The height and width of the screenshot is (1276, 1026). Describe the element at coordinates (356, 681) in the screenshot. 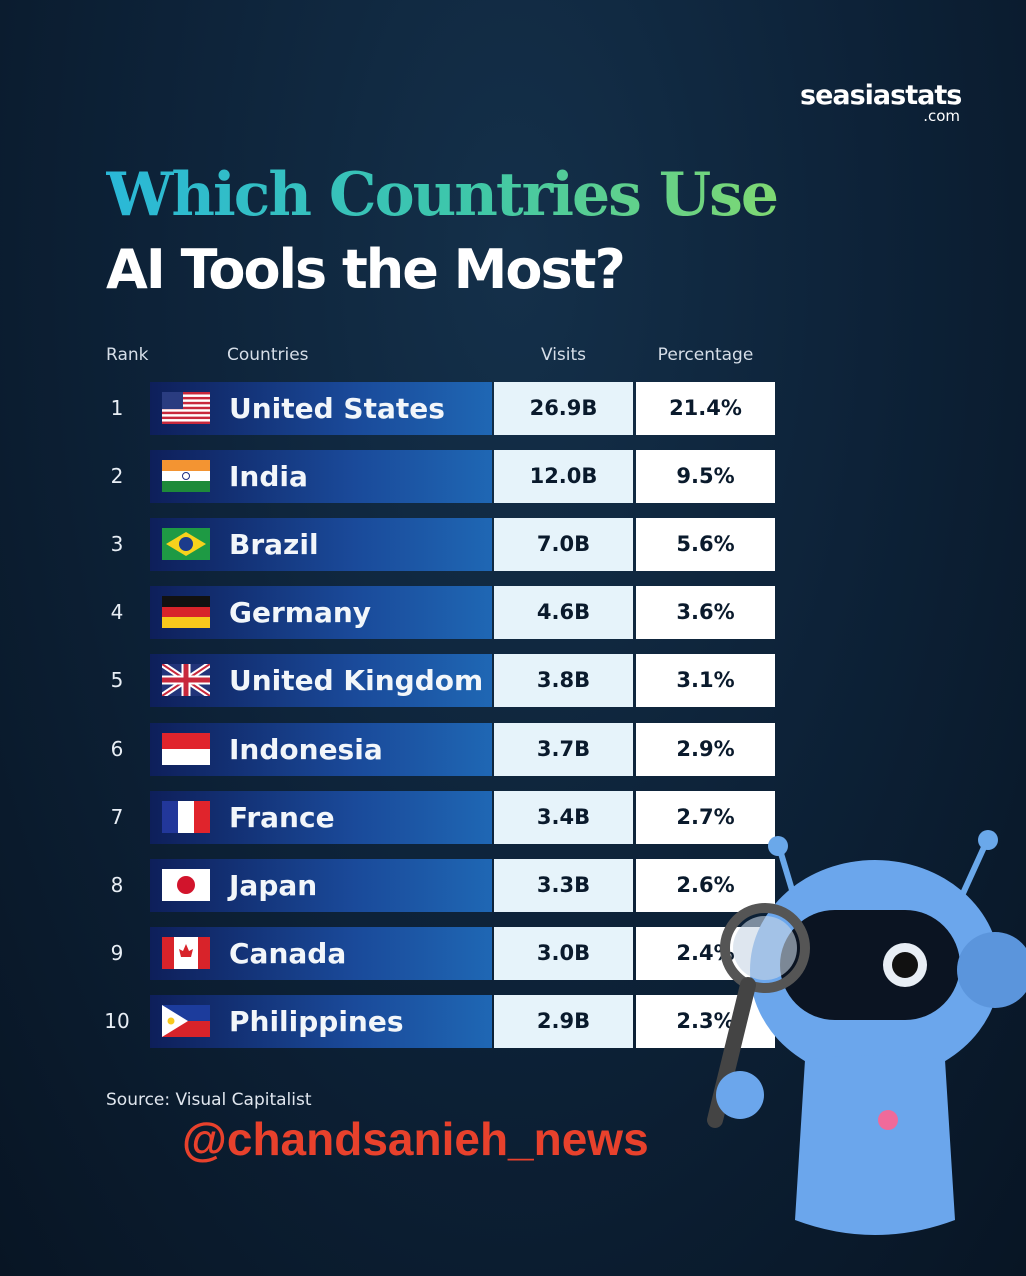

I see `country: United Kingdom` at that location.